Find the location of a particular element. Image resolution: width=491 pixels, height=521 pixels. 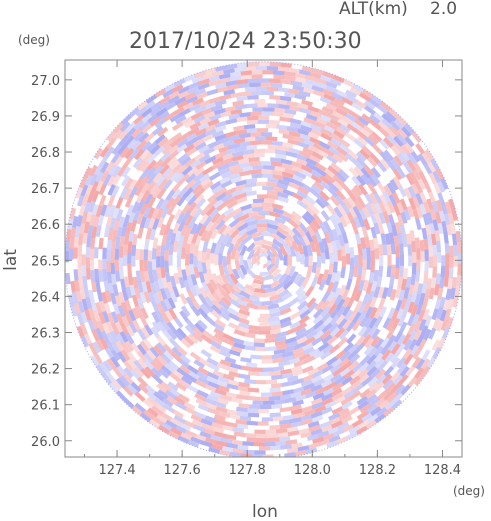

y-tick-label: 26.7 is located at coordinates (45, 189).